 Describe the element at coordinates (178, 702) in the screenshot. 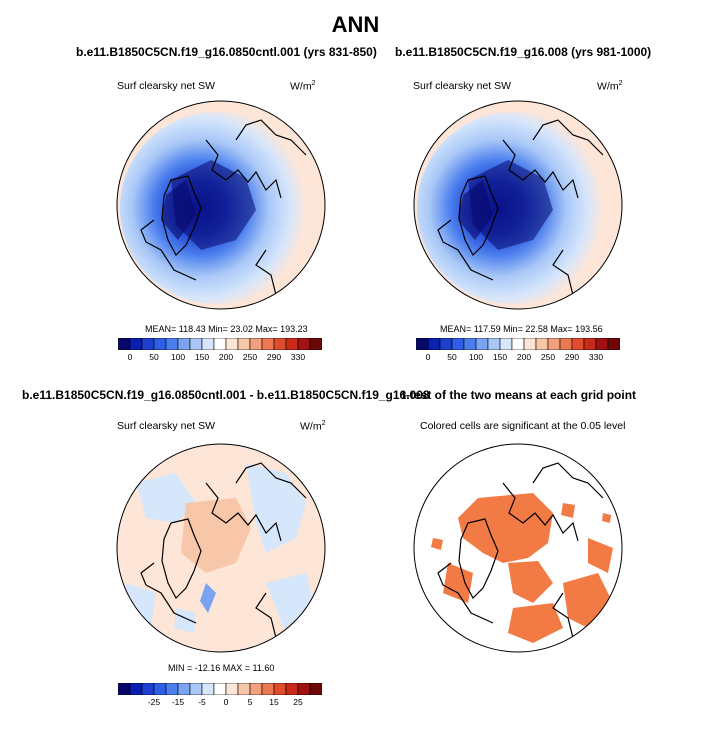

I see `tick-label: -15` at that location.